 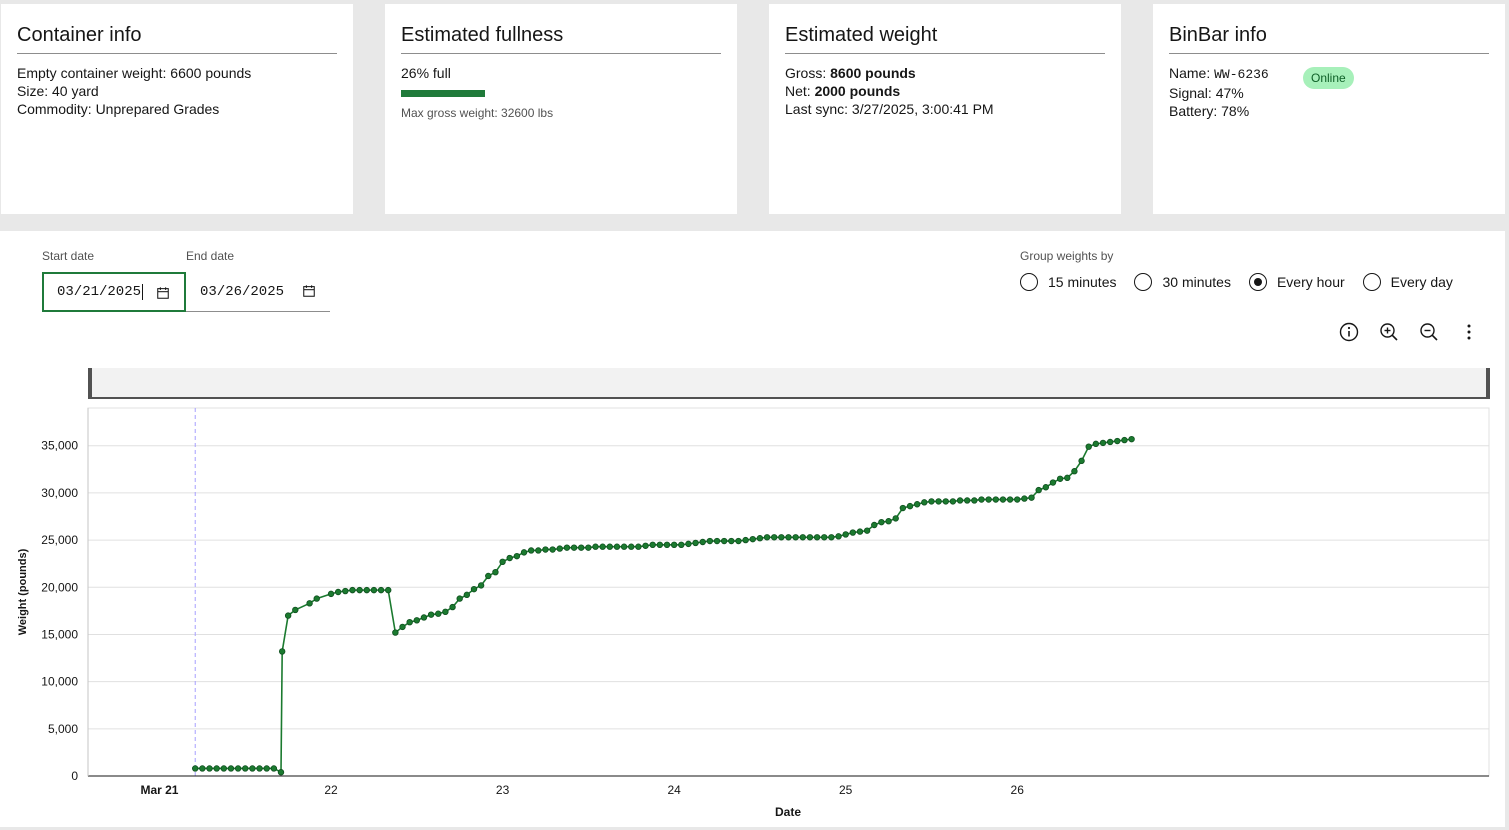 I want to click on last-sync-text: Last sync: 3/27/2025, 3:00:41 PM, so click(x=889, y=109).